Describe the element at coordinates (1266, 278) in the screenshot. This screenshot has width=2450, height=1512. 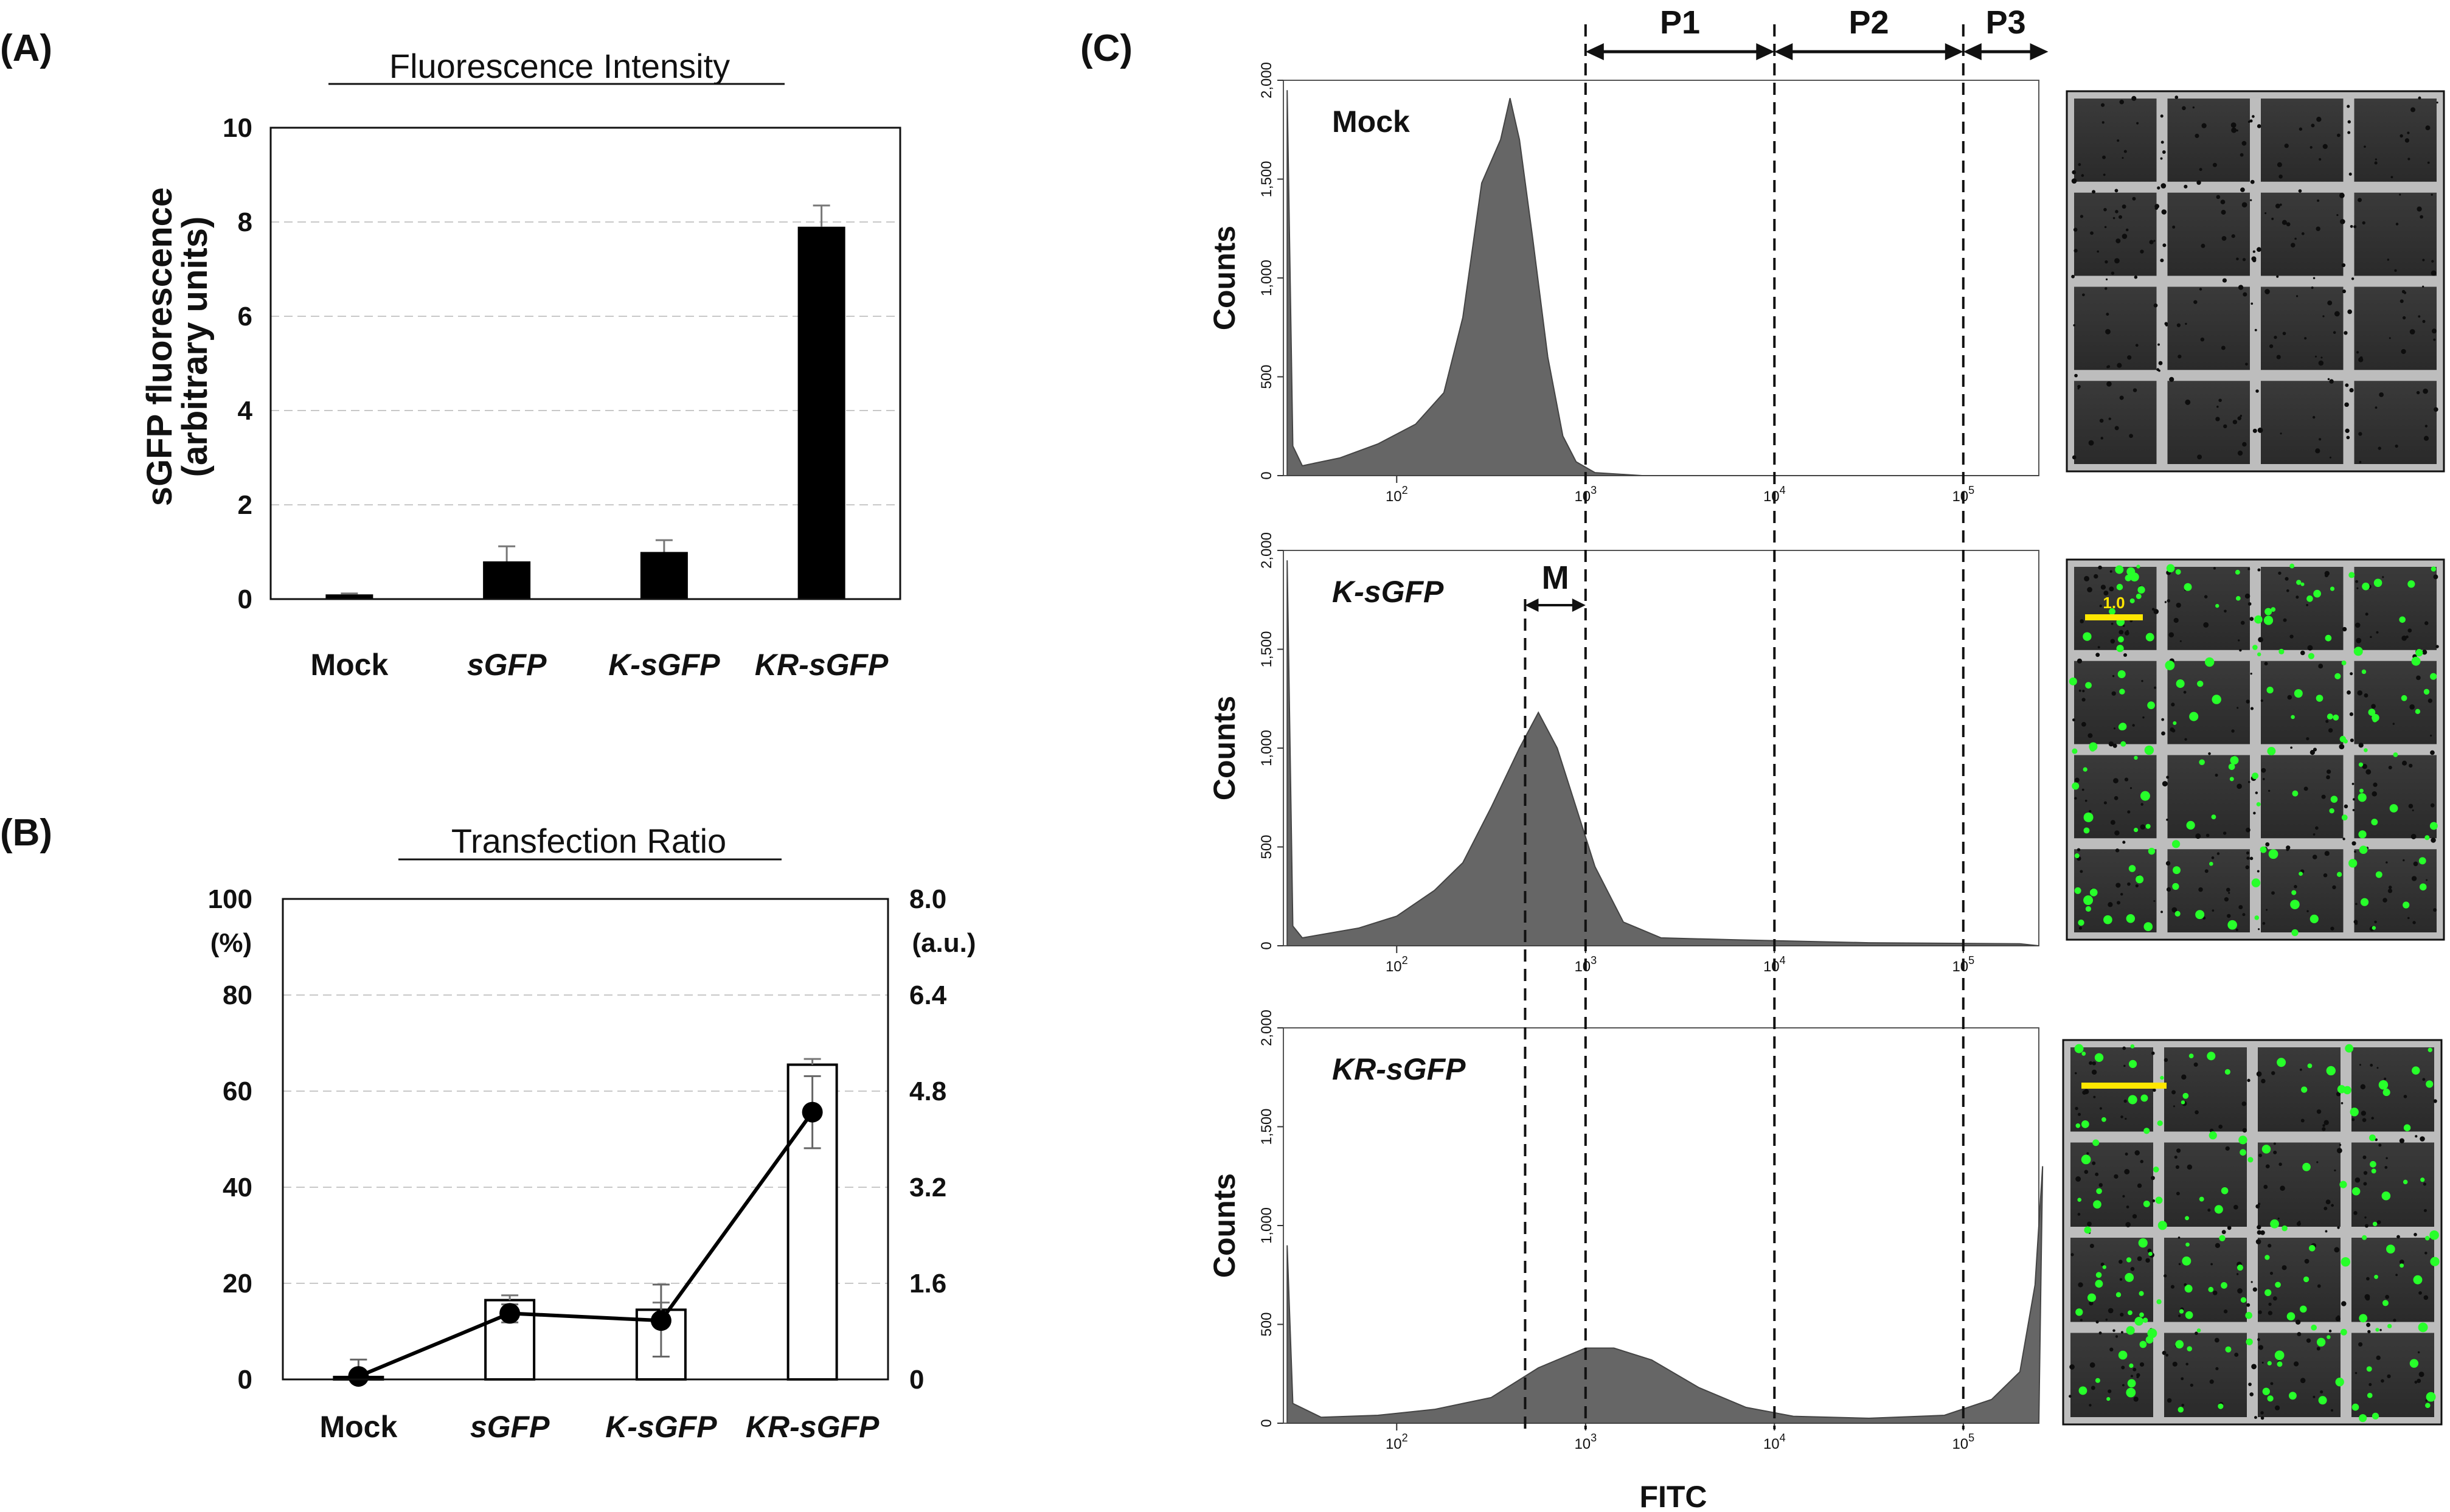
I see `histogram-ytick-label: 1,000` at that location.